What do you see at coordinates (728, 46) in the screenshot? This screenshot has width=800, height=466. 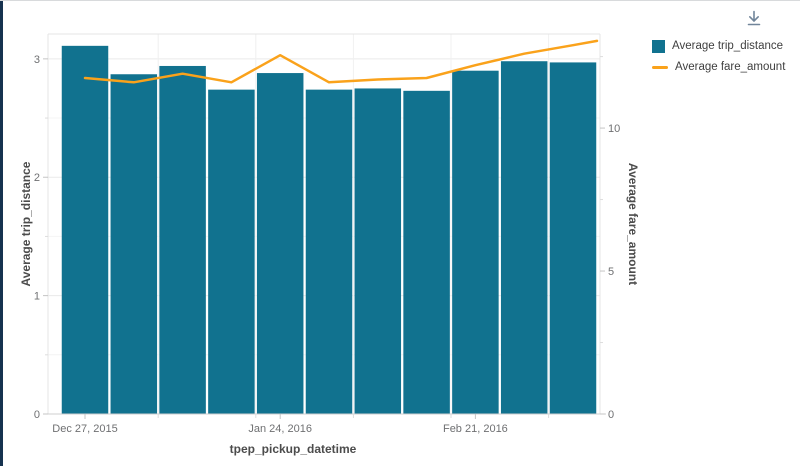 I see `legend-label-trip-distance: Average trip_distance` at bounding box center [728, 46].